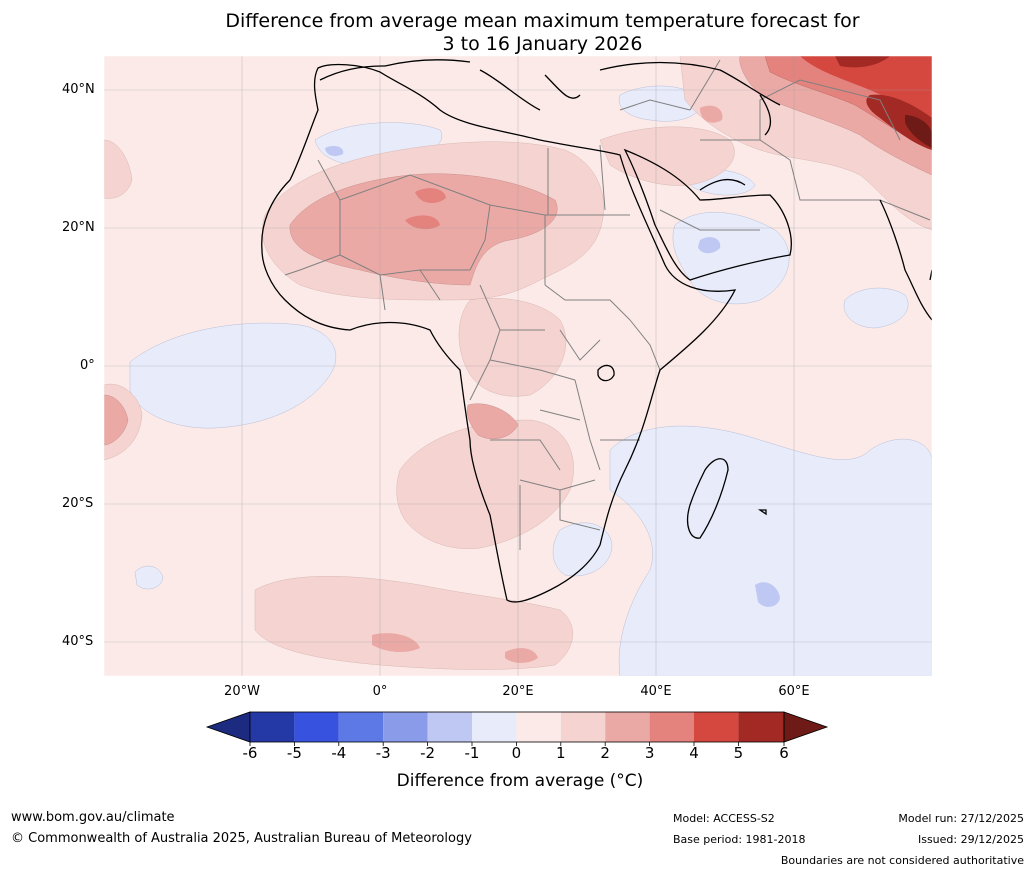 This screenshot has height=873, width=1035. Describe the element at coordinates (78, 227) in the screenshot. I see `lat-label: 20°N` at that location.